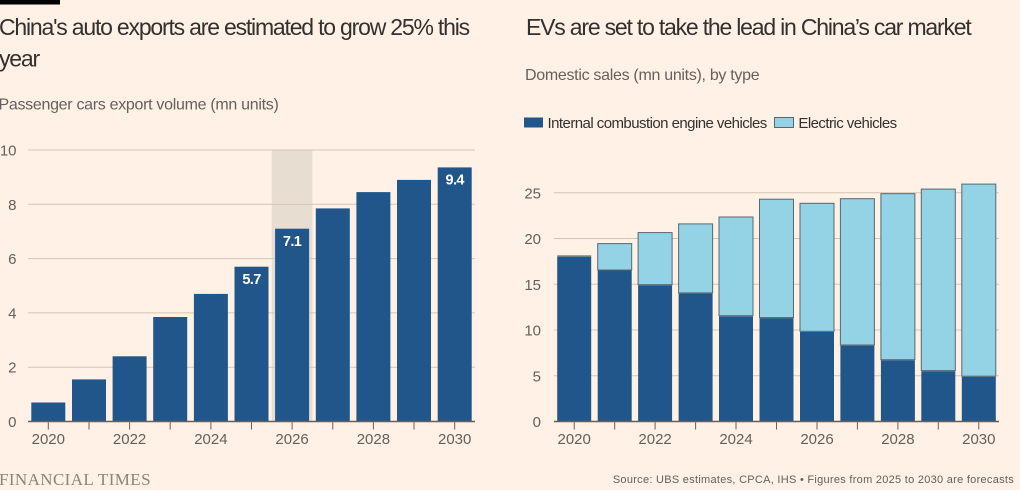 This screenshot has width=1020, height=490. I want to click on svg-text:Passenger cars export volume (: Passenger cars export volume (mn units), so click(139, 105).